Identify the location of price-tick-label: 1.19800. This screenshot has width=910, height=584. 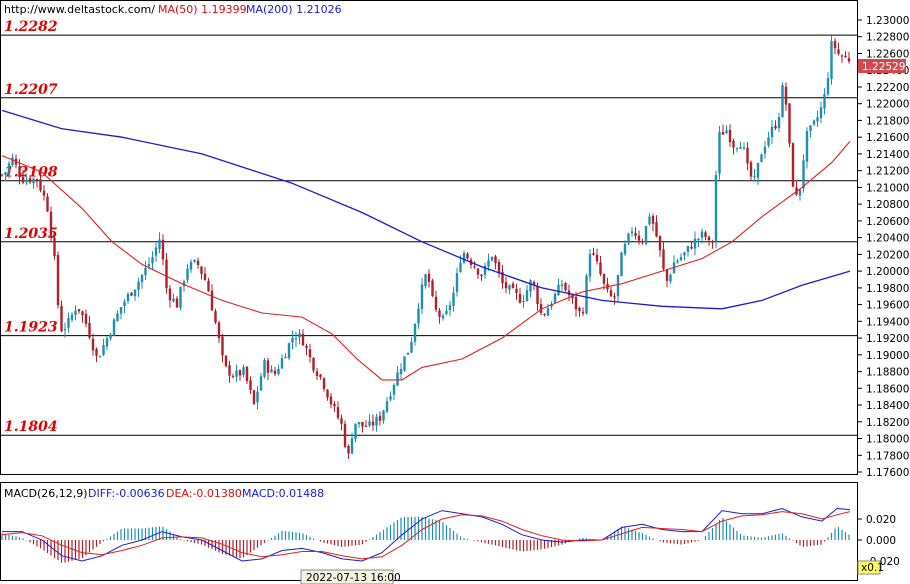
(887, 289).